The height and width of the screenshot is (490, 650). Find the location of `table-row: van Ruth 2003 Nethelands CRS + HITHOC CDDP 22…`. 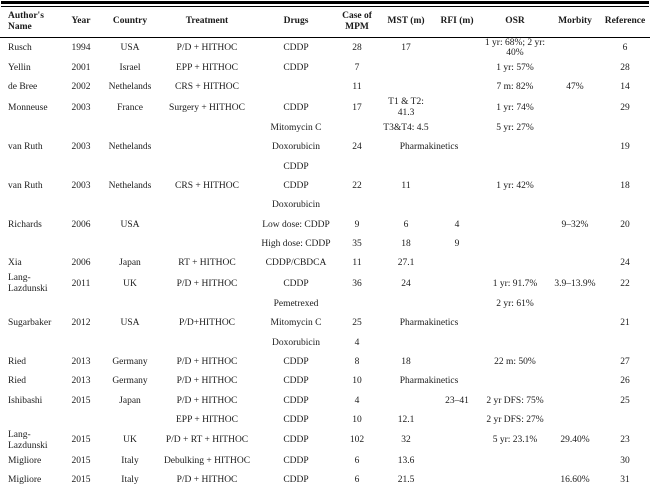

table-row: van Ruth 2003 Nethelands CRS + HITHOC CDDP 22… is located at coordinates (325, 185).